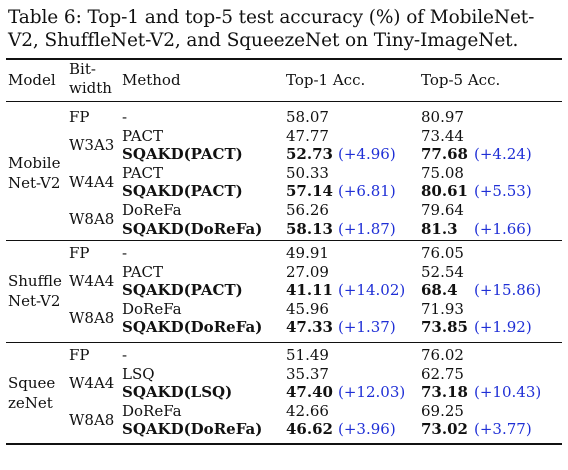 The height and width of the screenshot is (470, 568). What do you see at coordinates (30, 402) in the screenshot?
I see `model-name-line2: zeNet` at bounding box center [30, 402].